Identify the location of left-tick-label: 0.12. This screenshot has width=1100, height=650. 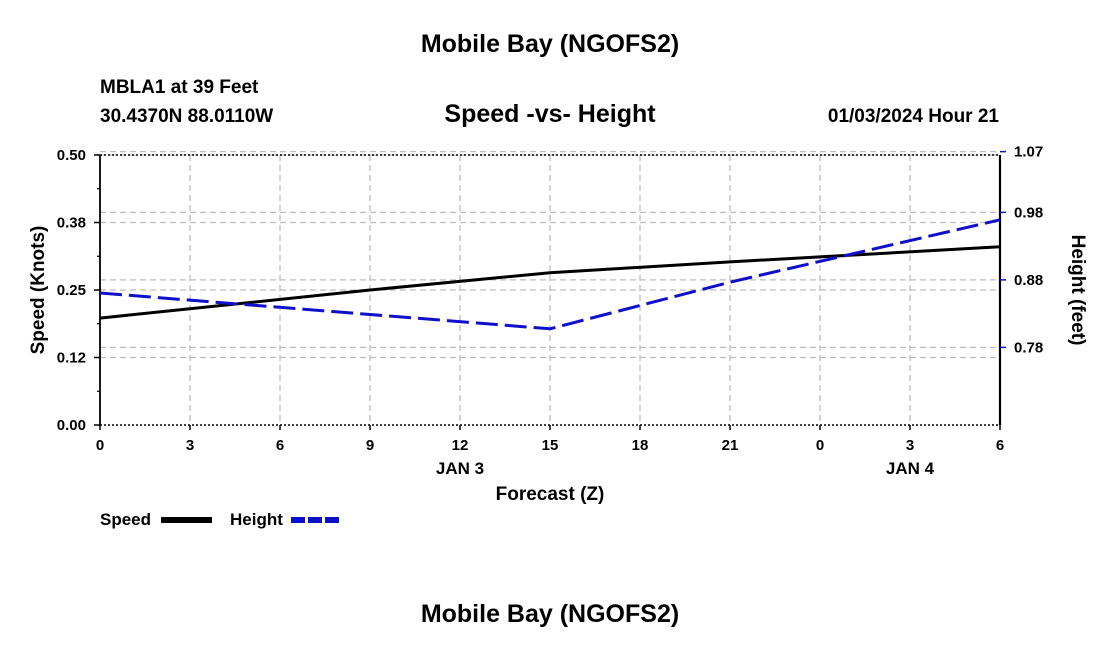
(71, 358).